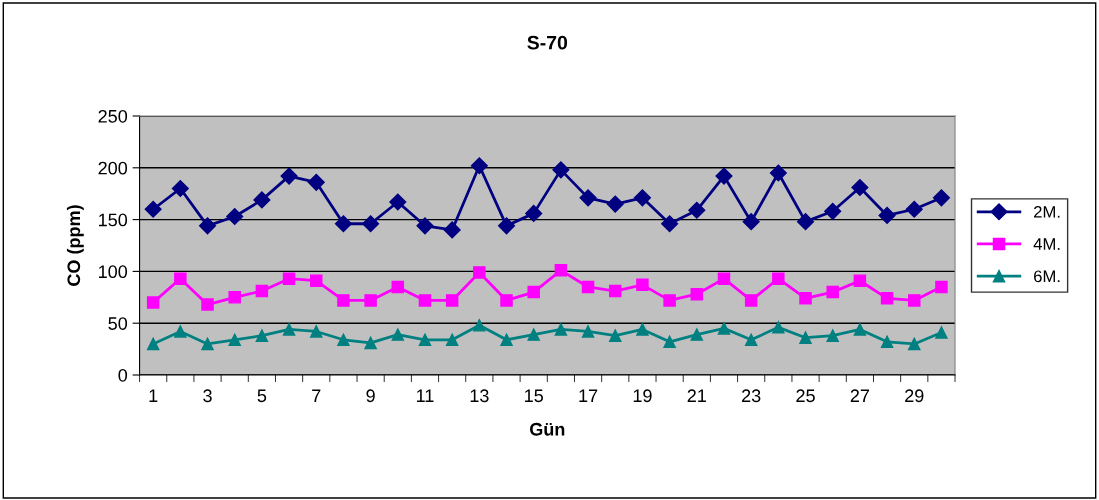 Image resolution: width=1099 pixels, height=500 pixels. I want to click on x-tick-label: 27, so click(860, 395).